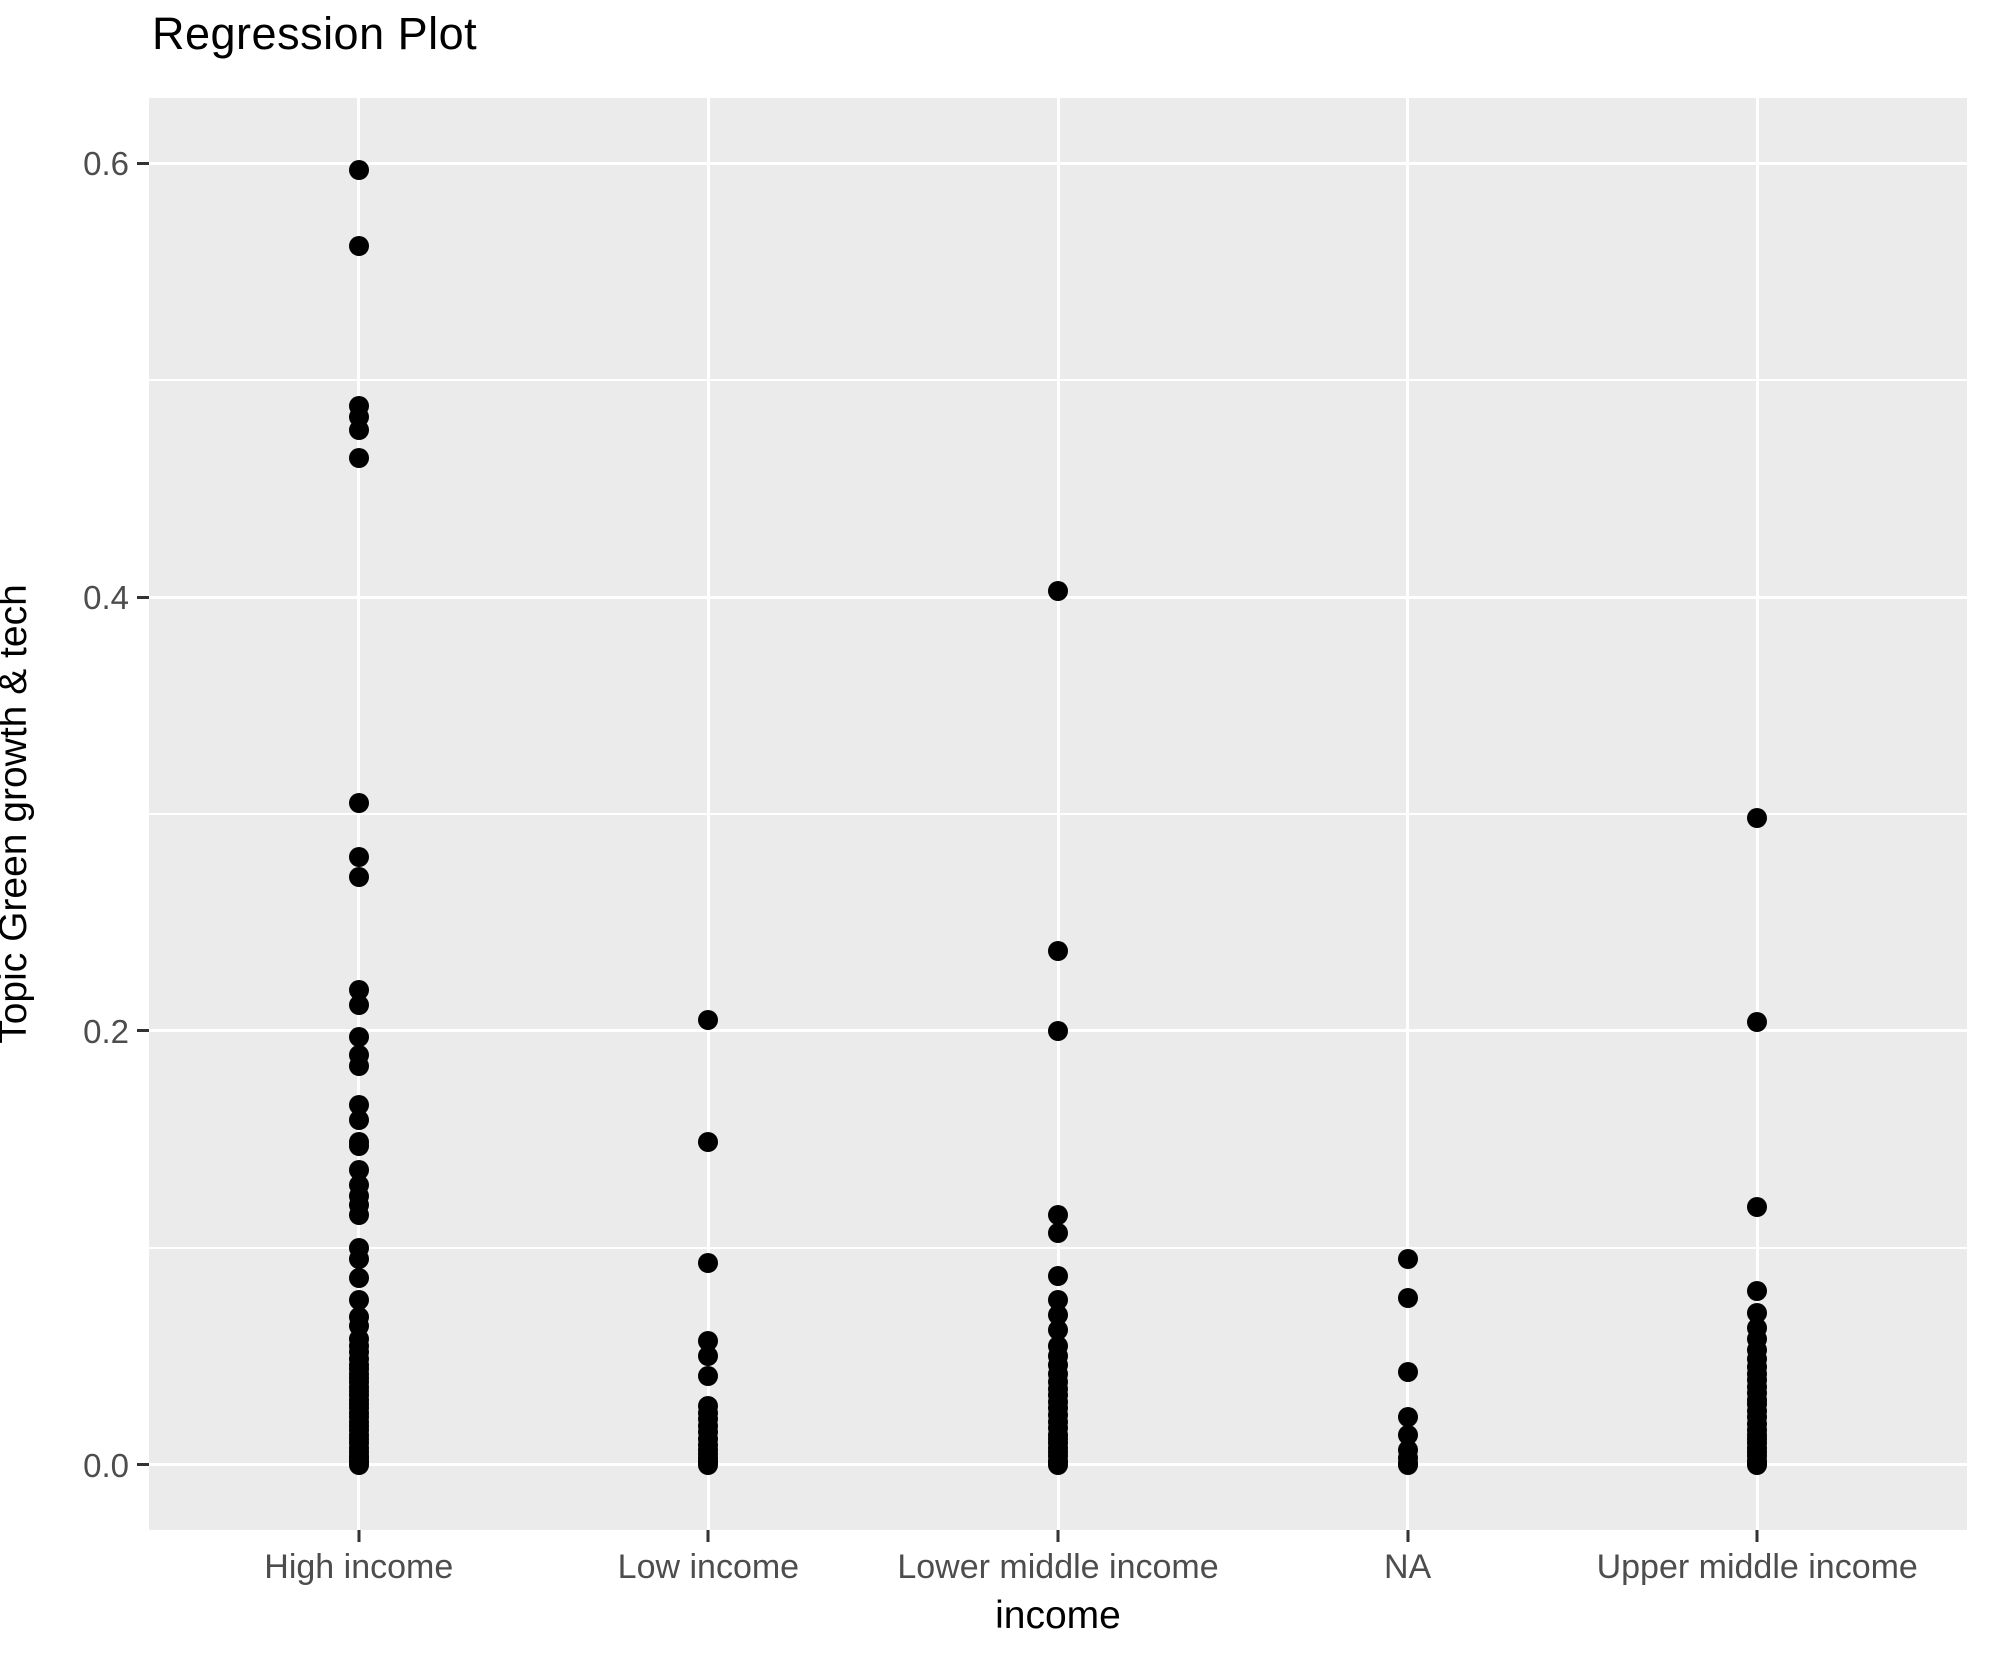  Describe the element at coordinates (359, 1567) in the screenshot. I see `x-axis-tick-label: High income` at that location.